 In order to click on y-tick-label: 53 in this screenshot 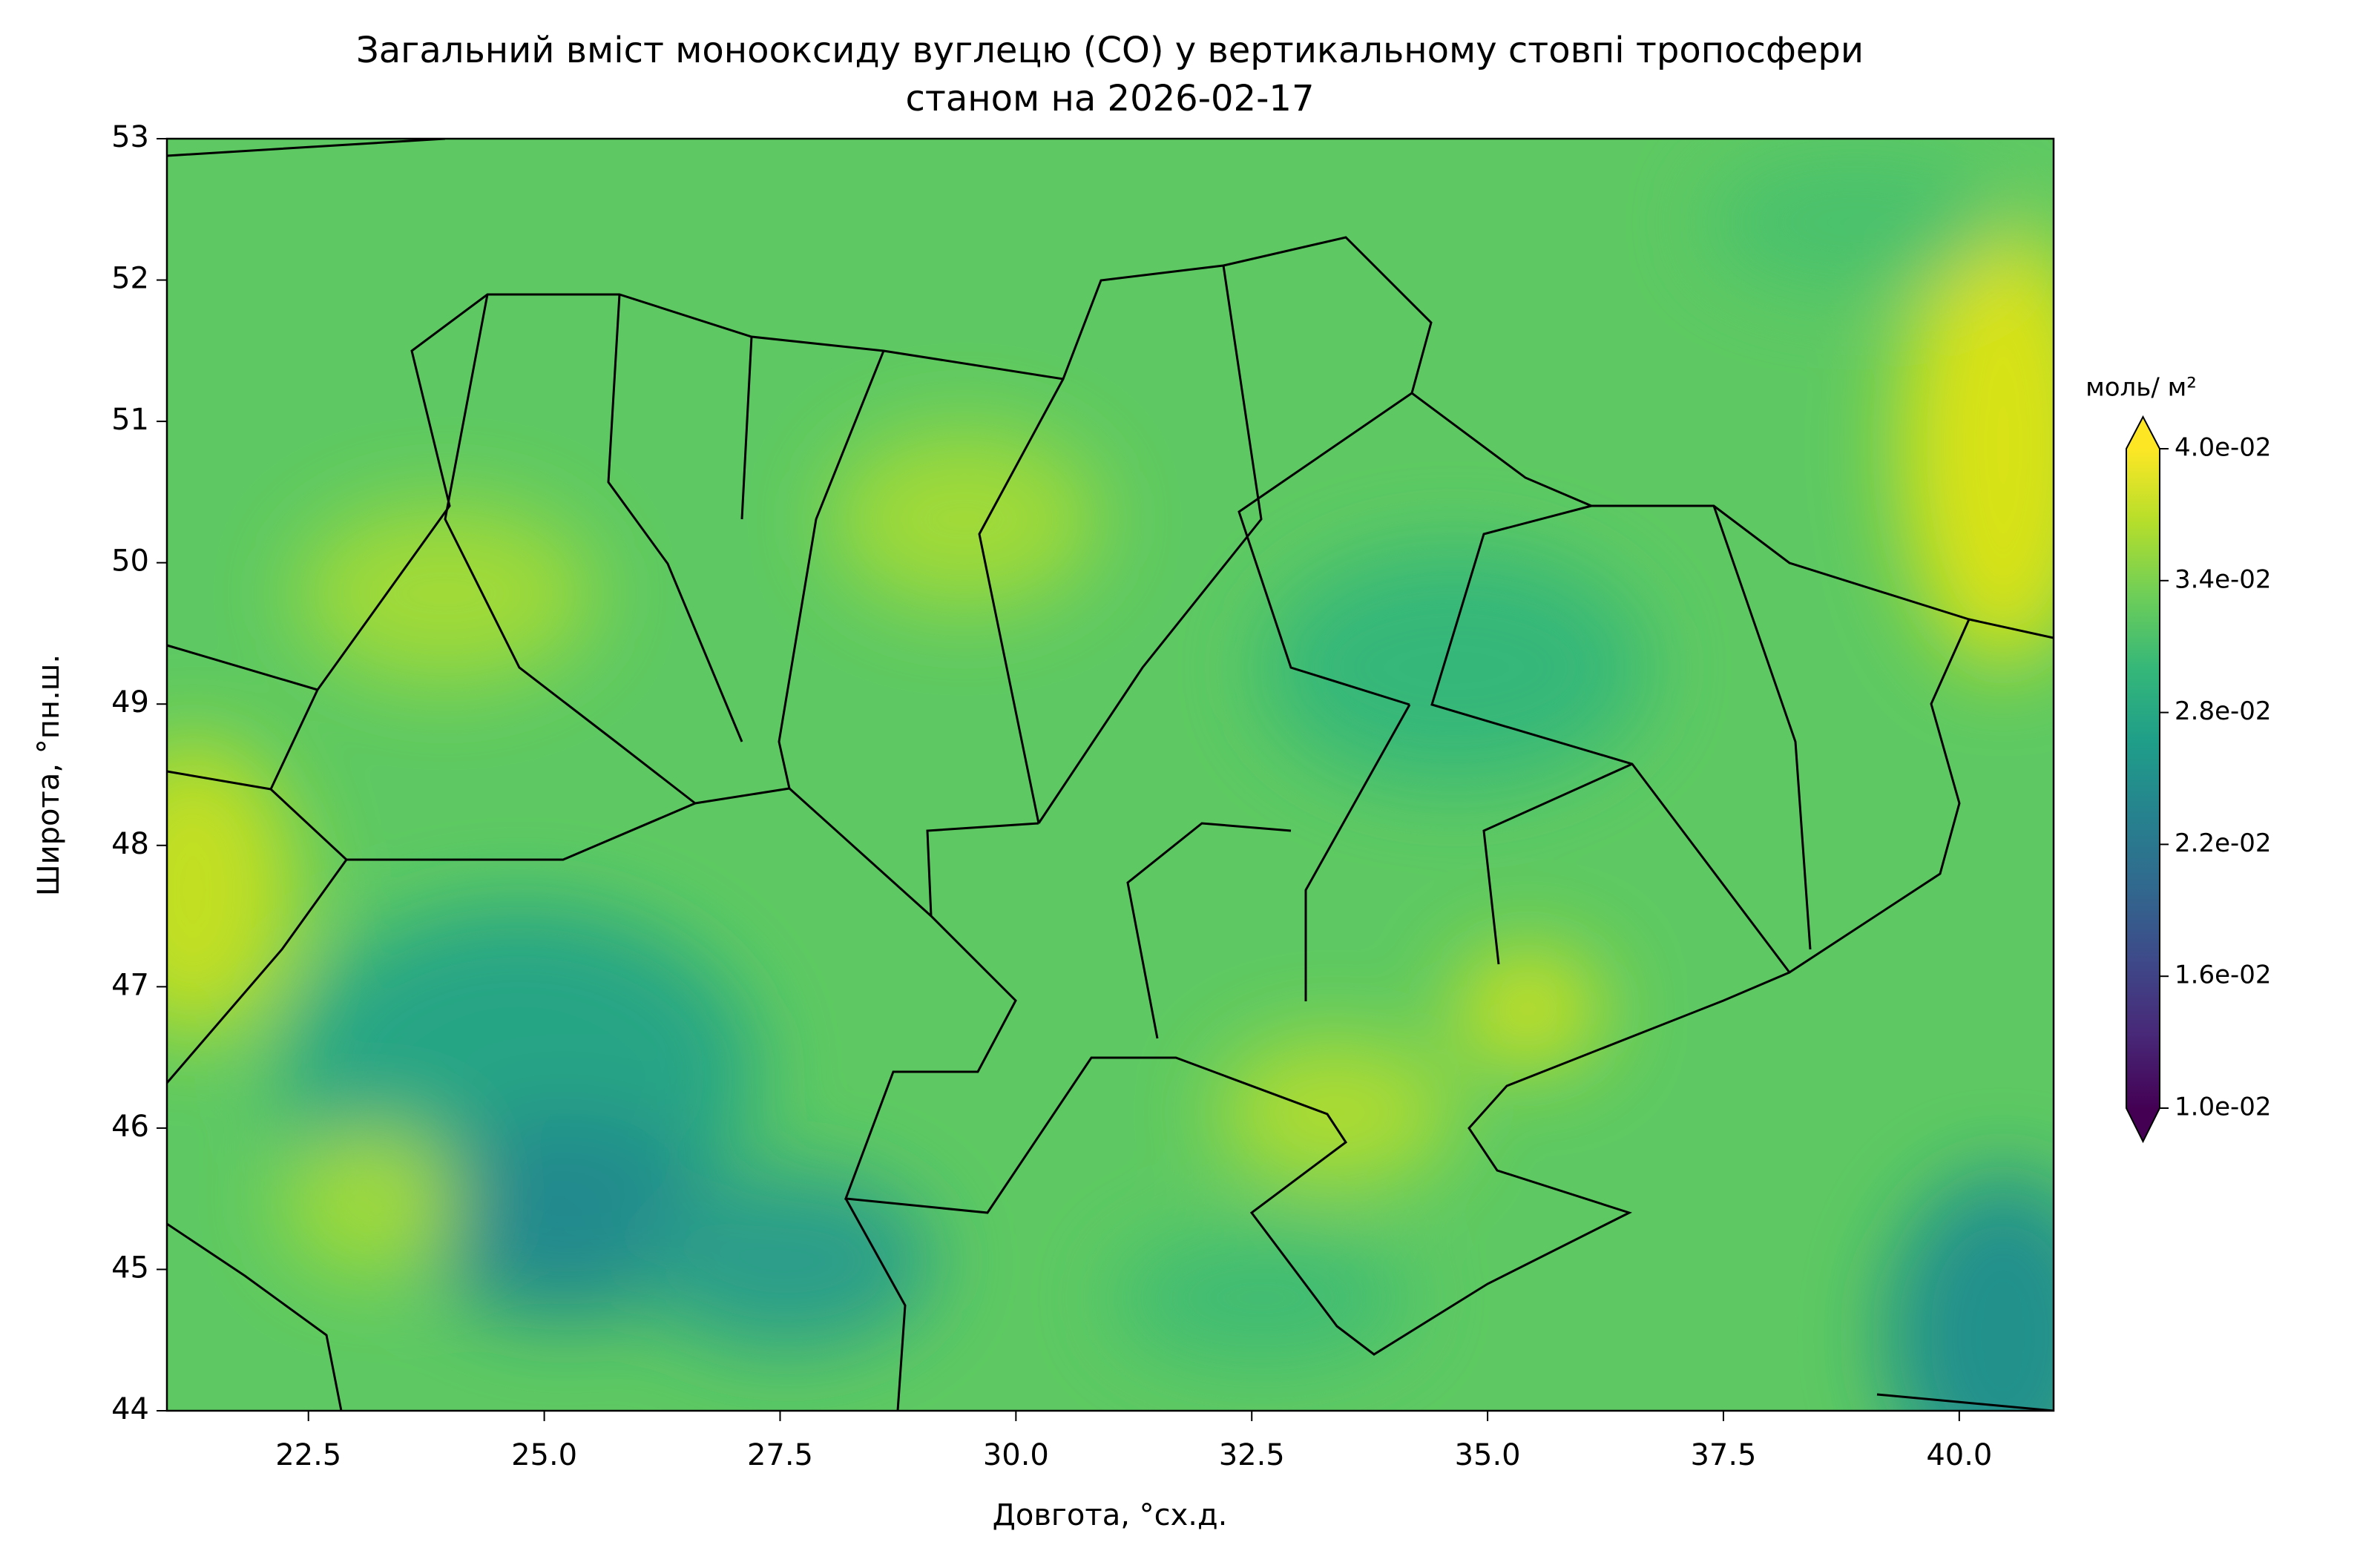, I will do `click(130, 137)`.